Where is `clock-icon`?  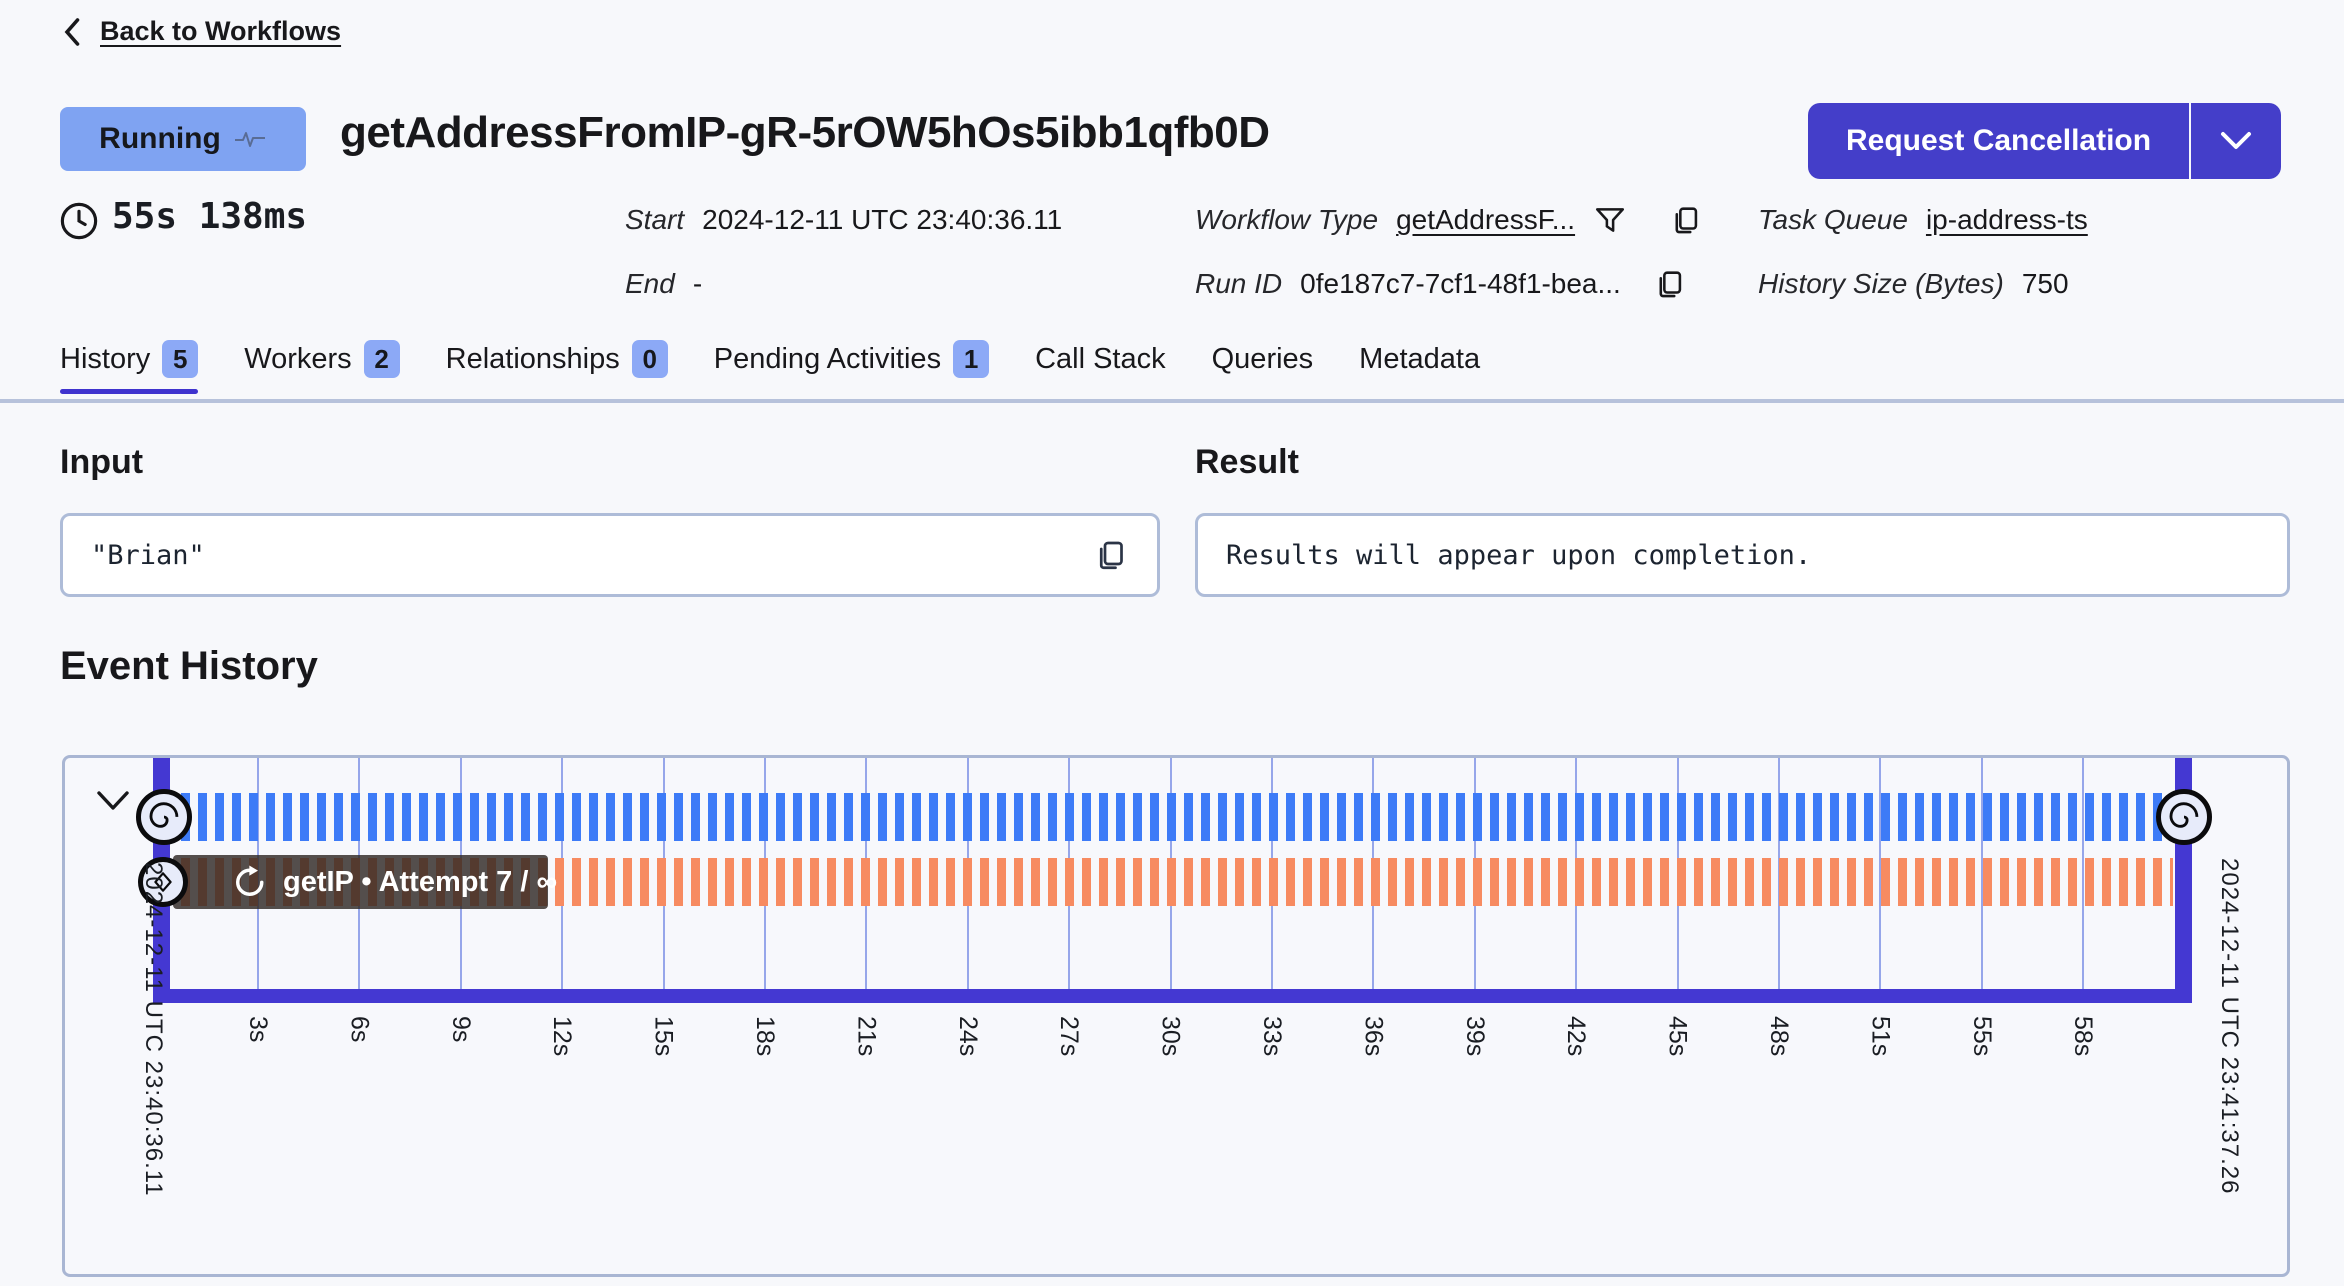 clock-icon is located at coordinates (79, 221).